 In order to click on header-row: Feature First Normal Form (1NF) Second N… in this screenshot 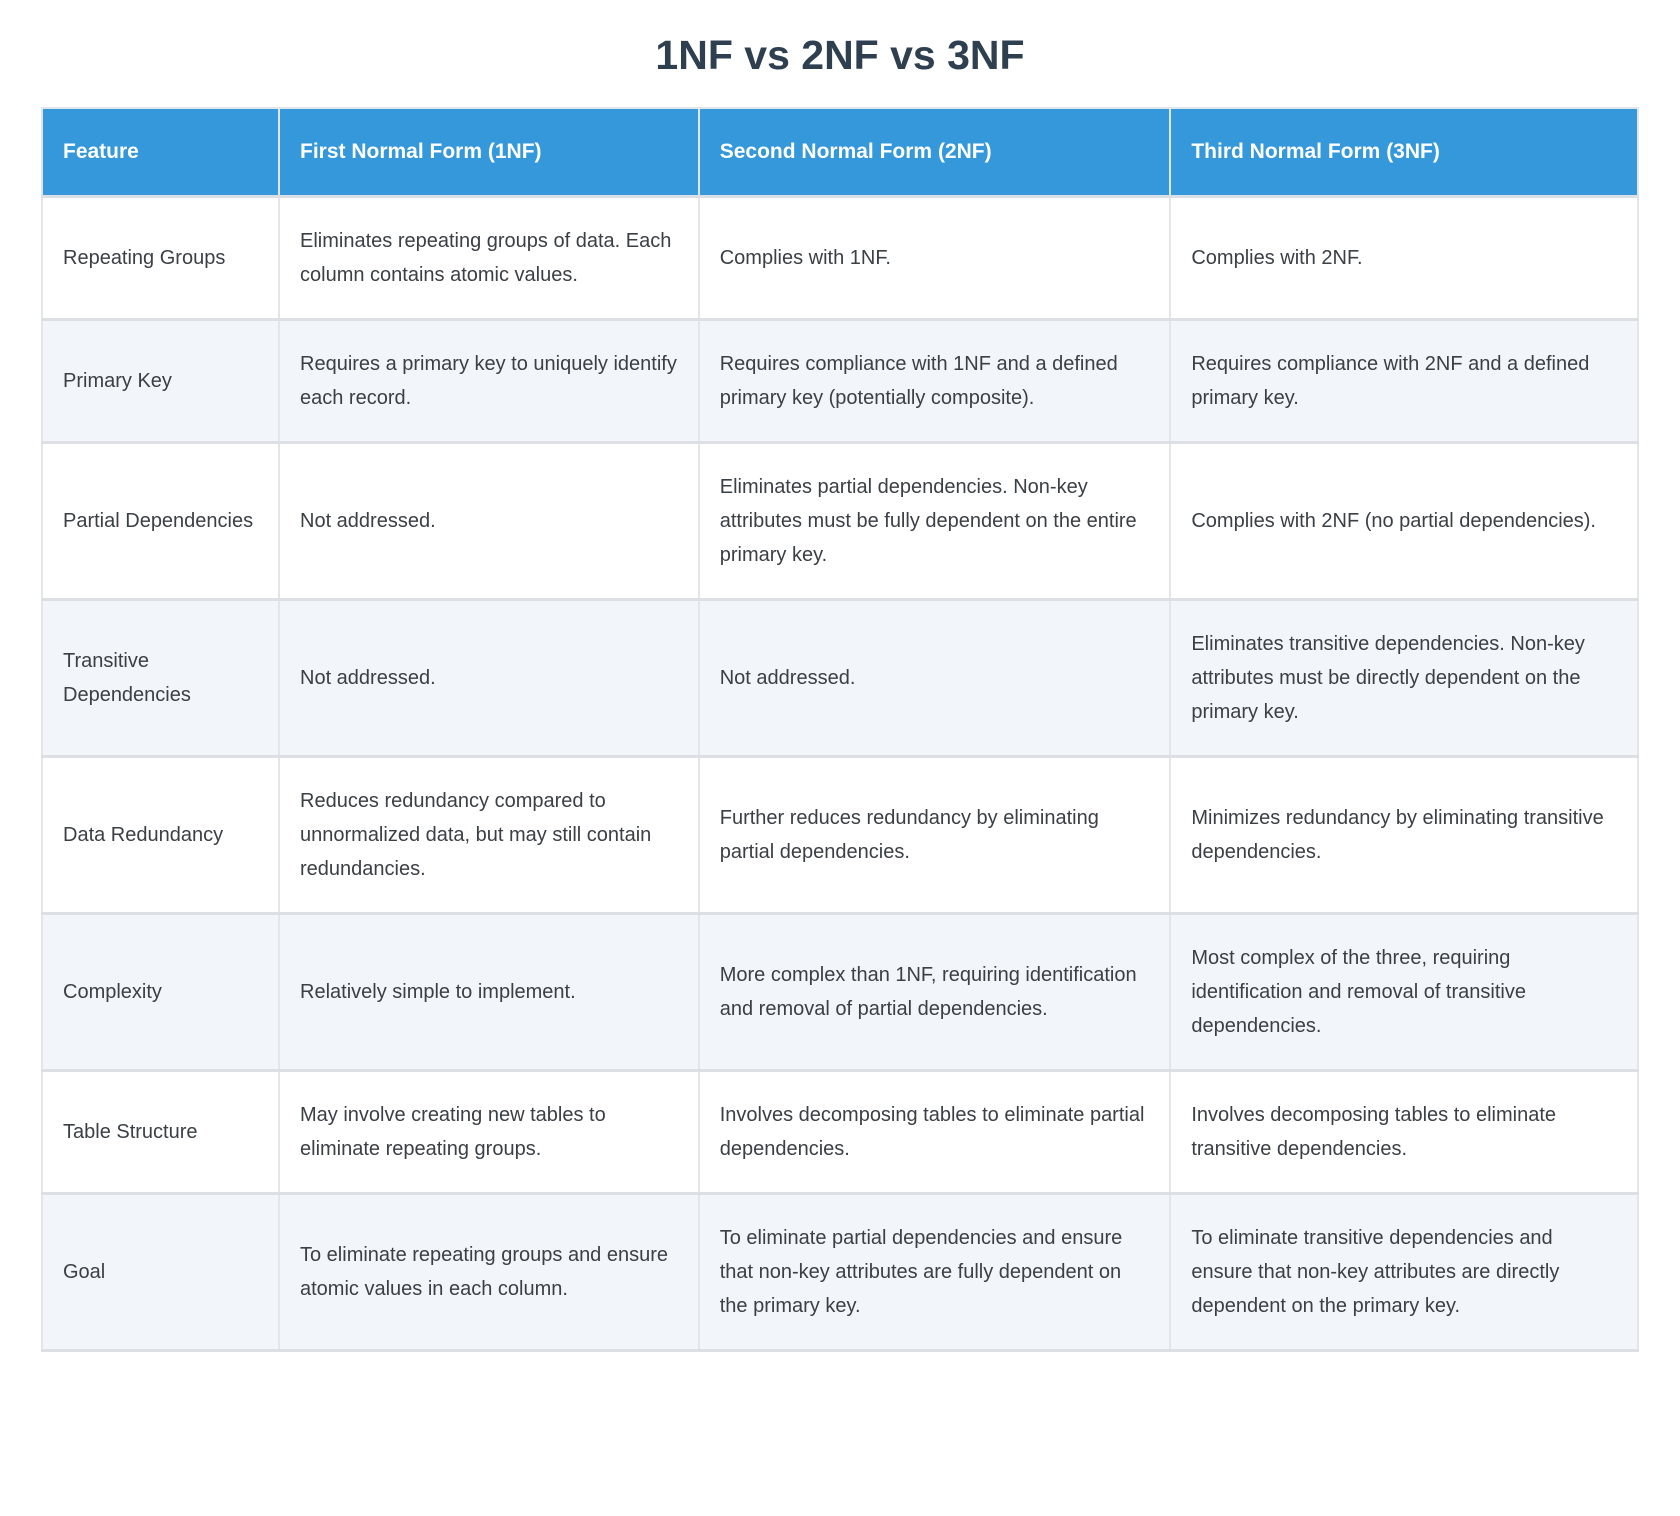, I will do `click(840, 152)`.